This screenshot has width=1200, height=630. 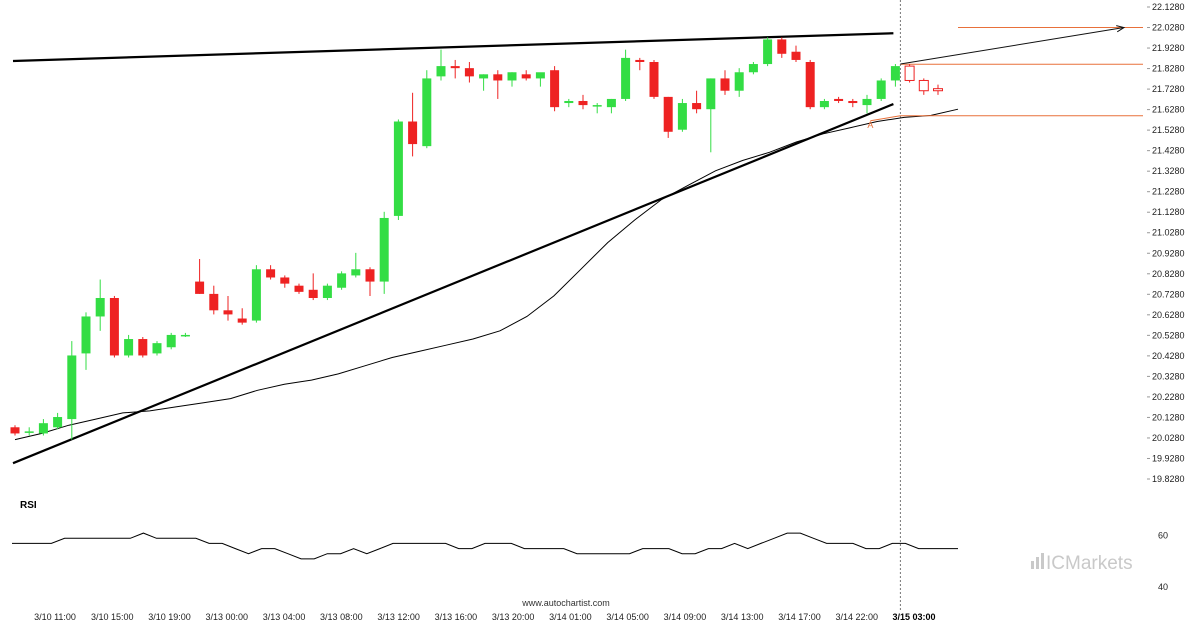 What do you see at coordinates (685, 617) in the screenshot?
I see `time-tick-label: 3/14 09:00` at bounding box center [685, 617].